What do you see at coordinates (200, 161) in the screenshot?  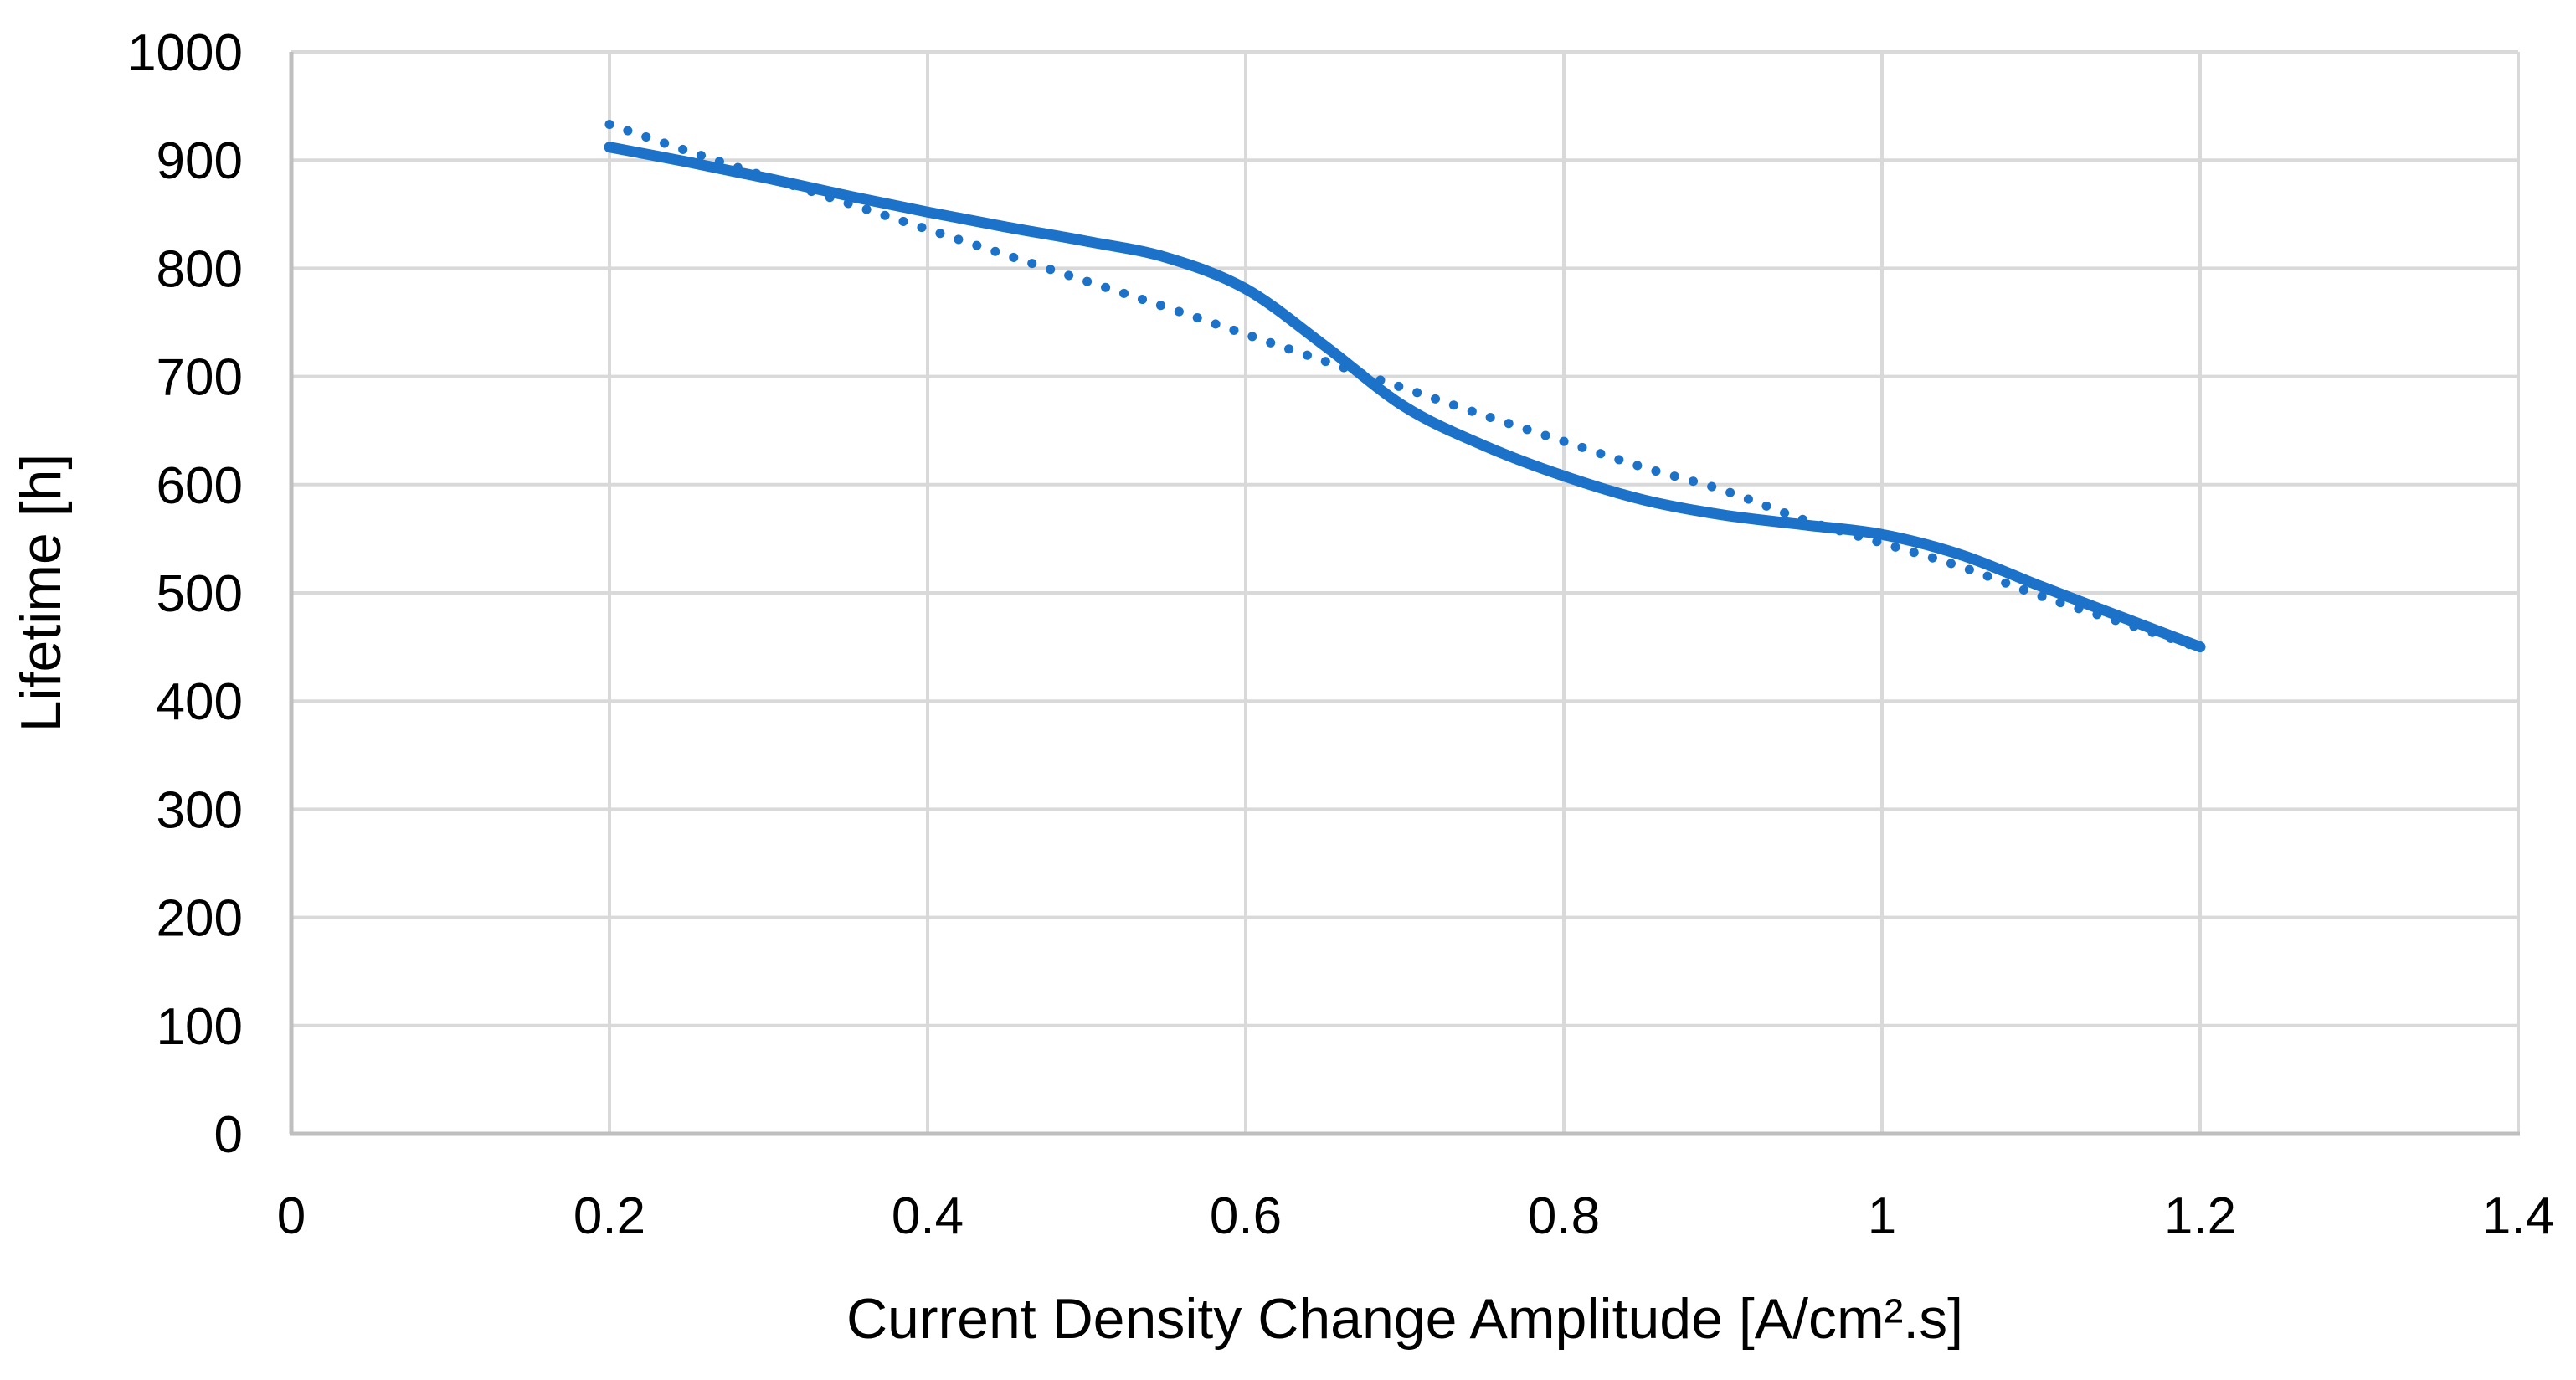 I see `y-tick-label: 900` at bounding box center [200, 161].